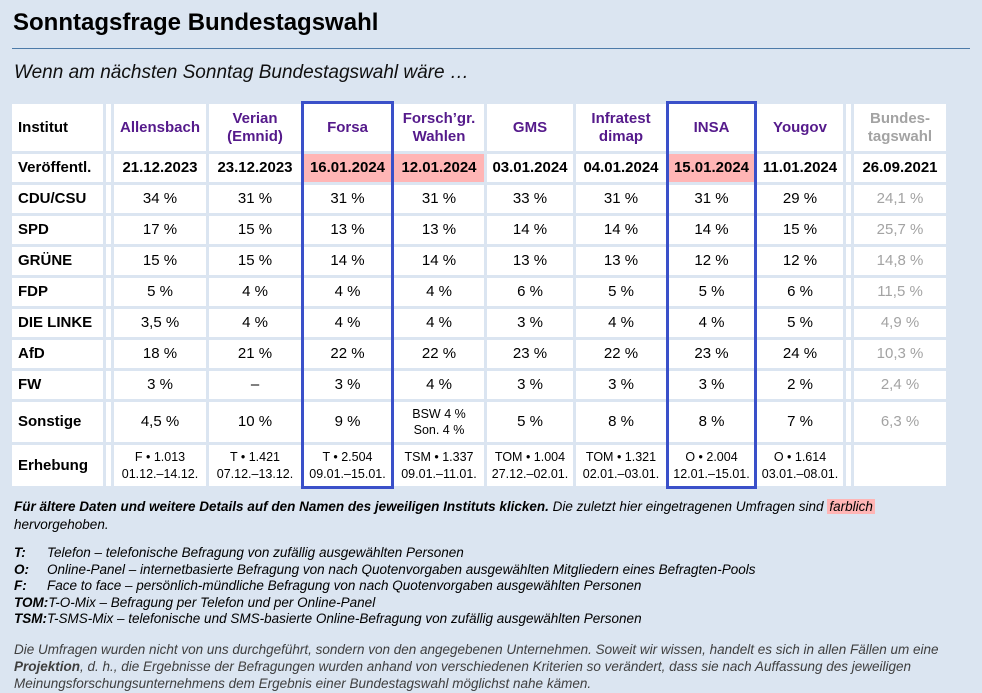 The height and width of the screenshot is (693, 982). What do you see at coordinates (621, 261) in the screenshot?
I see `poll-value-infratest-dimap-grüne: 13 %` at bounding box center [621, 261].